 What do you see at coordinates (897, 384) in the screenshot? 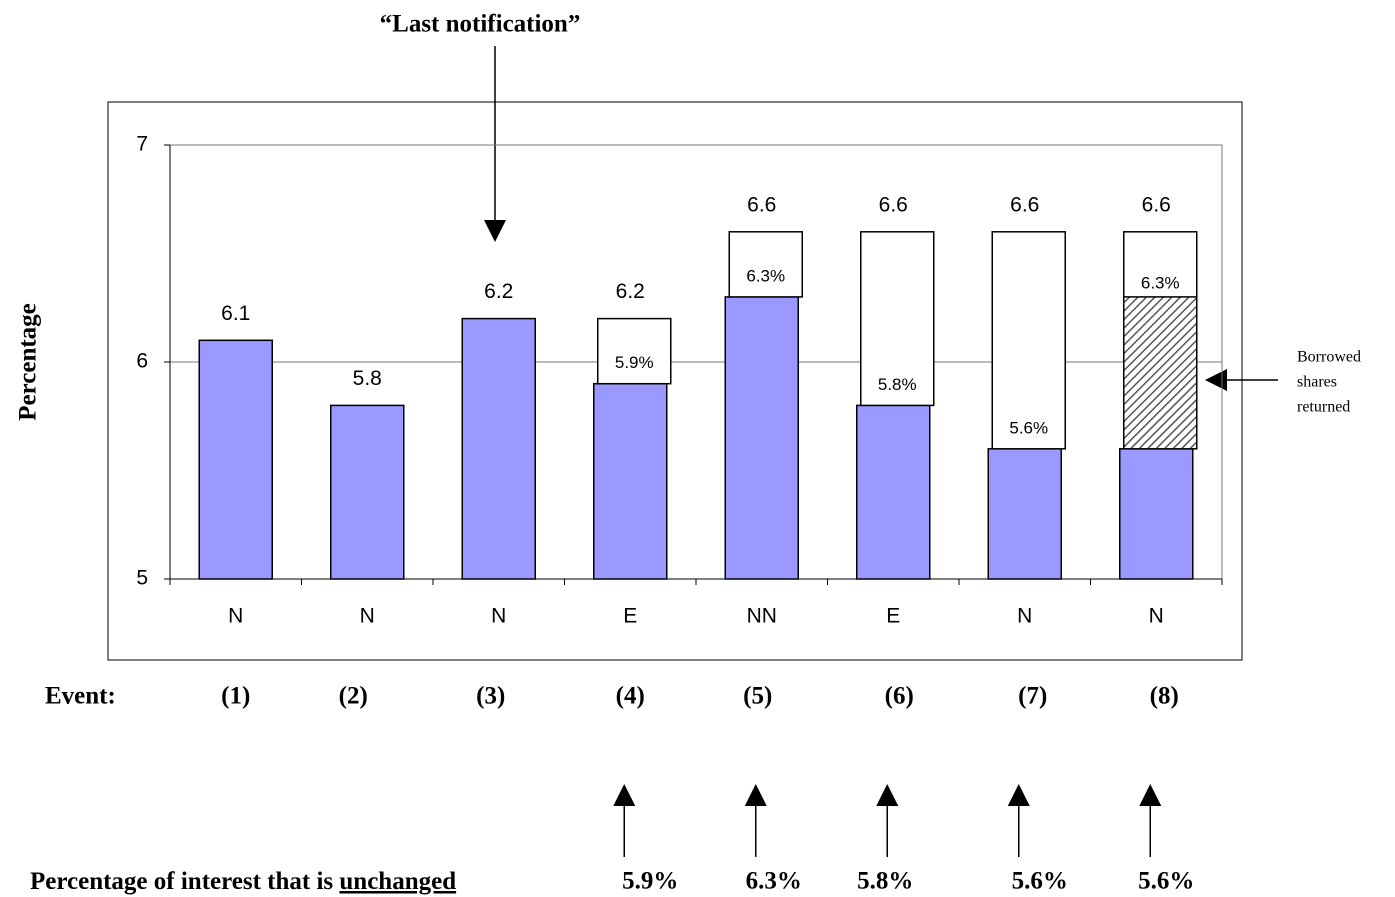
I see `inner-label: 5.8%` at bounding box center [897, 384].